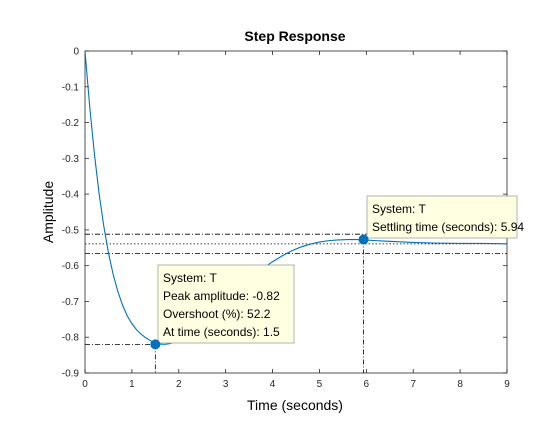 Image resolution: width=560 pixels, height=425 pixels. I want to click on datatip: System: T Settling time (seconds): 5.94, so click(441, 220).